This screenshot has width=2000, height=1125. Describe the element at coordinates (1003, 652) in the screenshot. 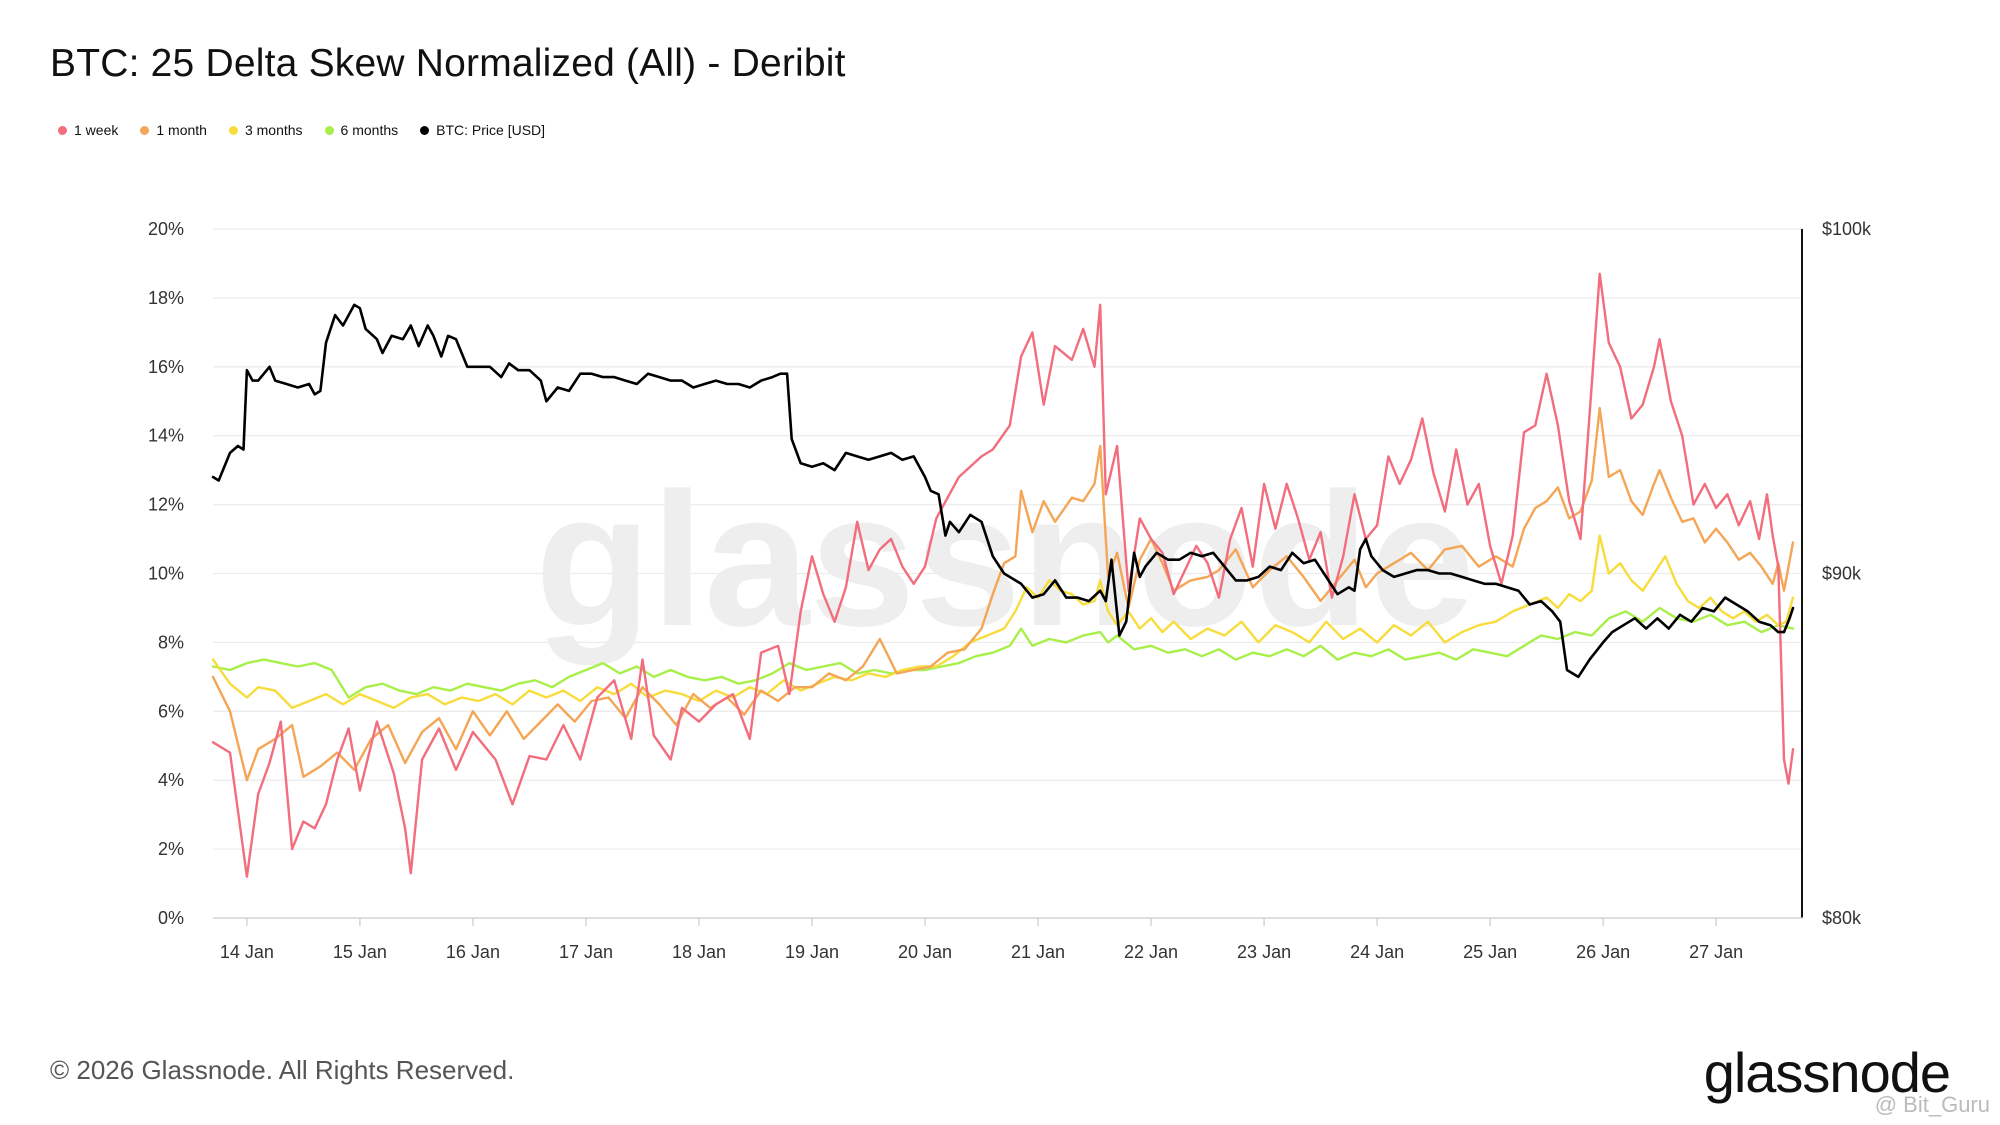

I see `series-line-6m` at that location.